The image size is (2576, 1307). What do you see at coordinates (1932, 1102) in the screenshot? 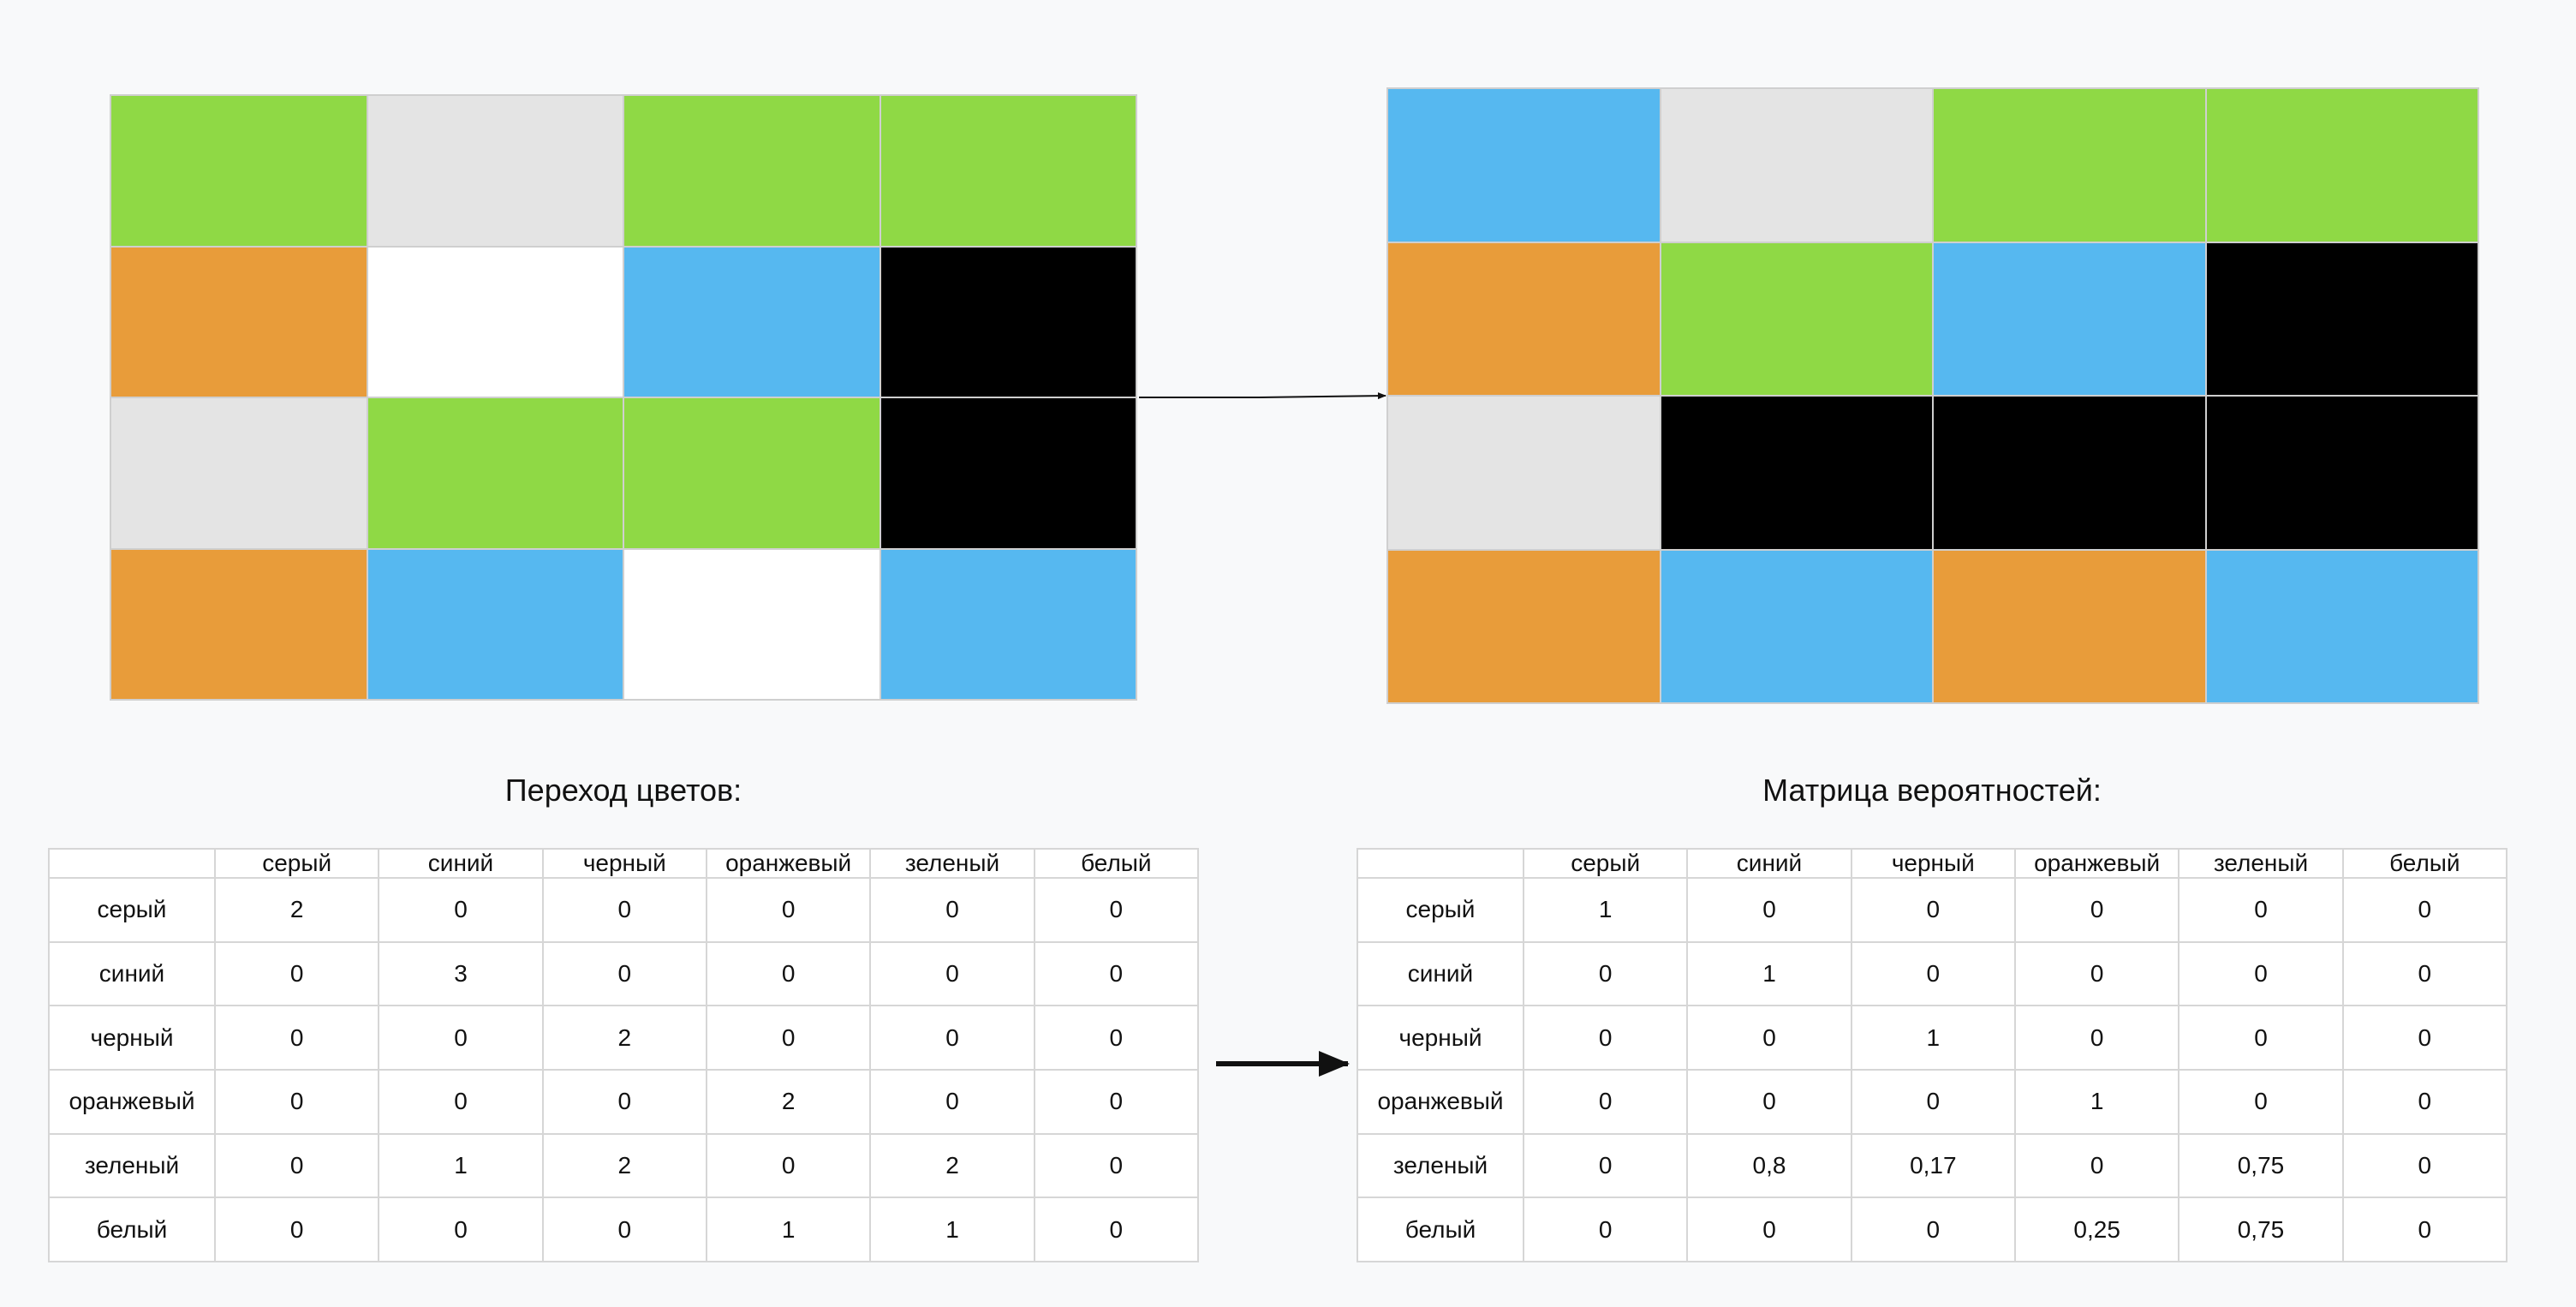
I see `table-row: оранжевый 0 0 0 1 0 0` at bounding box center [1932, 1102].